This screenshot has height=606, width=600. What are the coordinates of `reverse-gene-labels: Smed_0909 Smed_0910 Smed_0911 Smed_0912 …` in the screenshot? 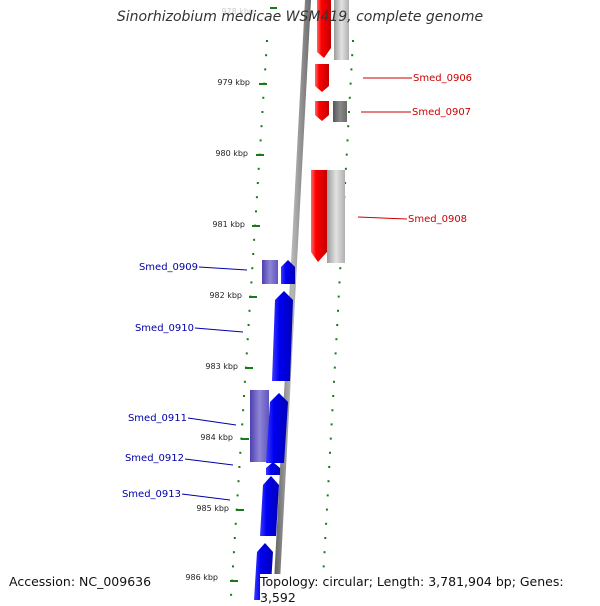 It's located at (185, 381).